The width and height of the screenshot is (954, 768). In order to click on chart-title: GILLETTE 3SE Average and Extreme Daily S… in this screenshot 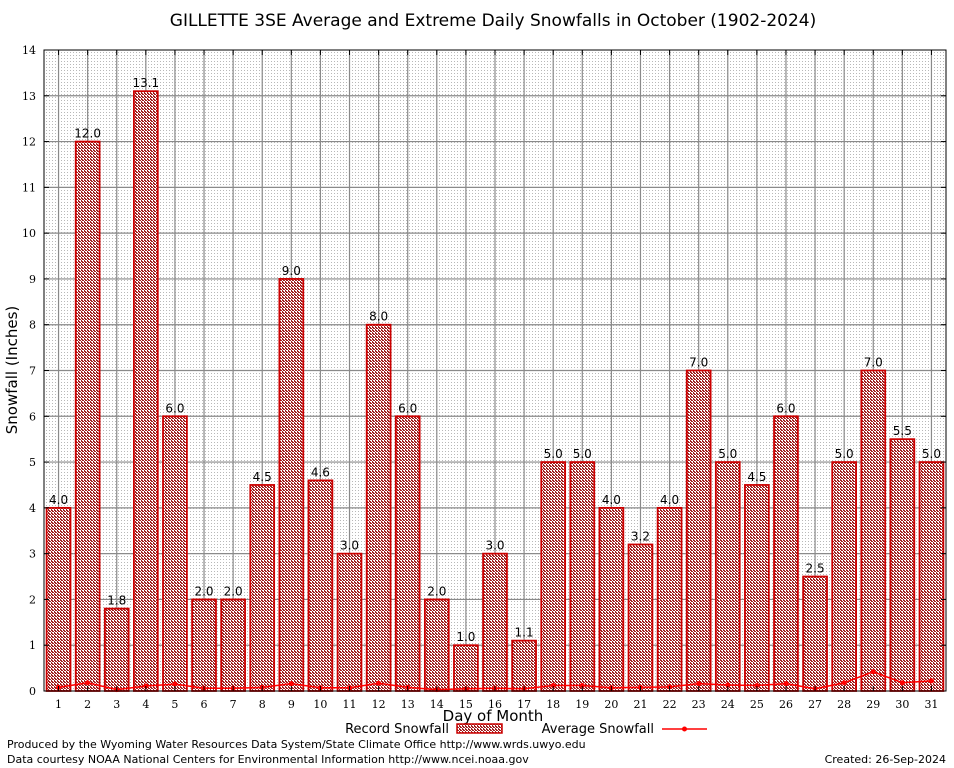, I will do `click(493, 21)`.